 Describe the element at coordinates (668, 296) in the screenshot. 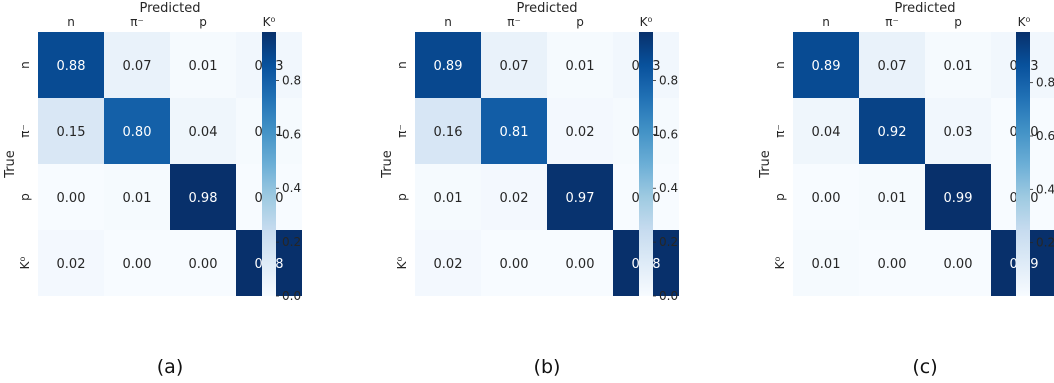

I see `colorbar-tick-label: 0.0` at that location.